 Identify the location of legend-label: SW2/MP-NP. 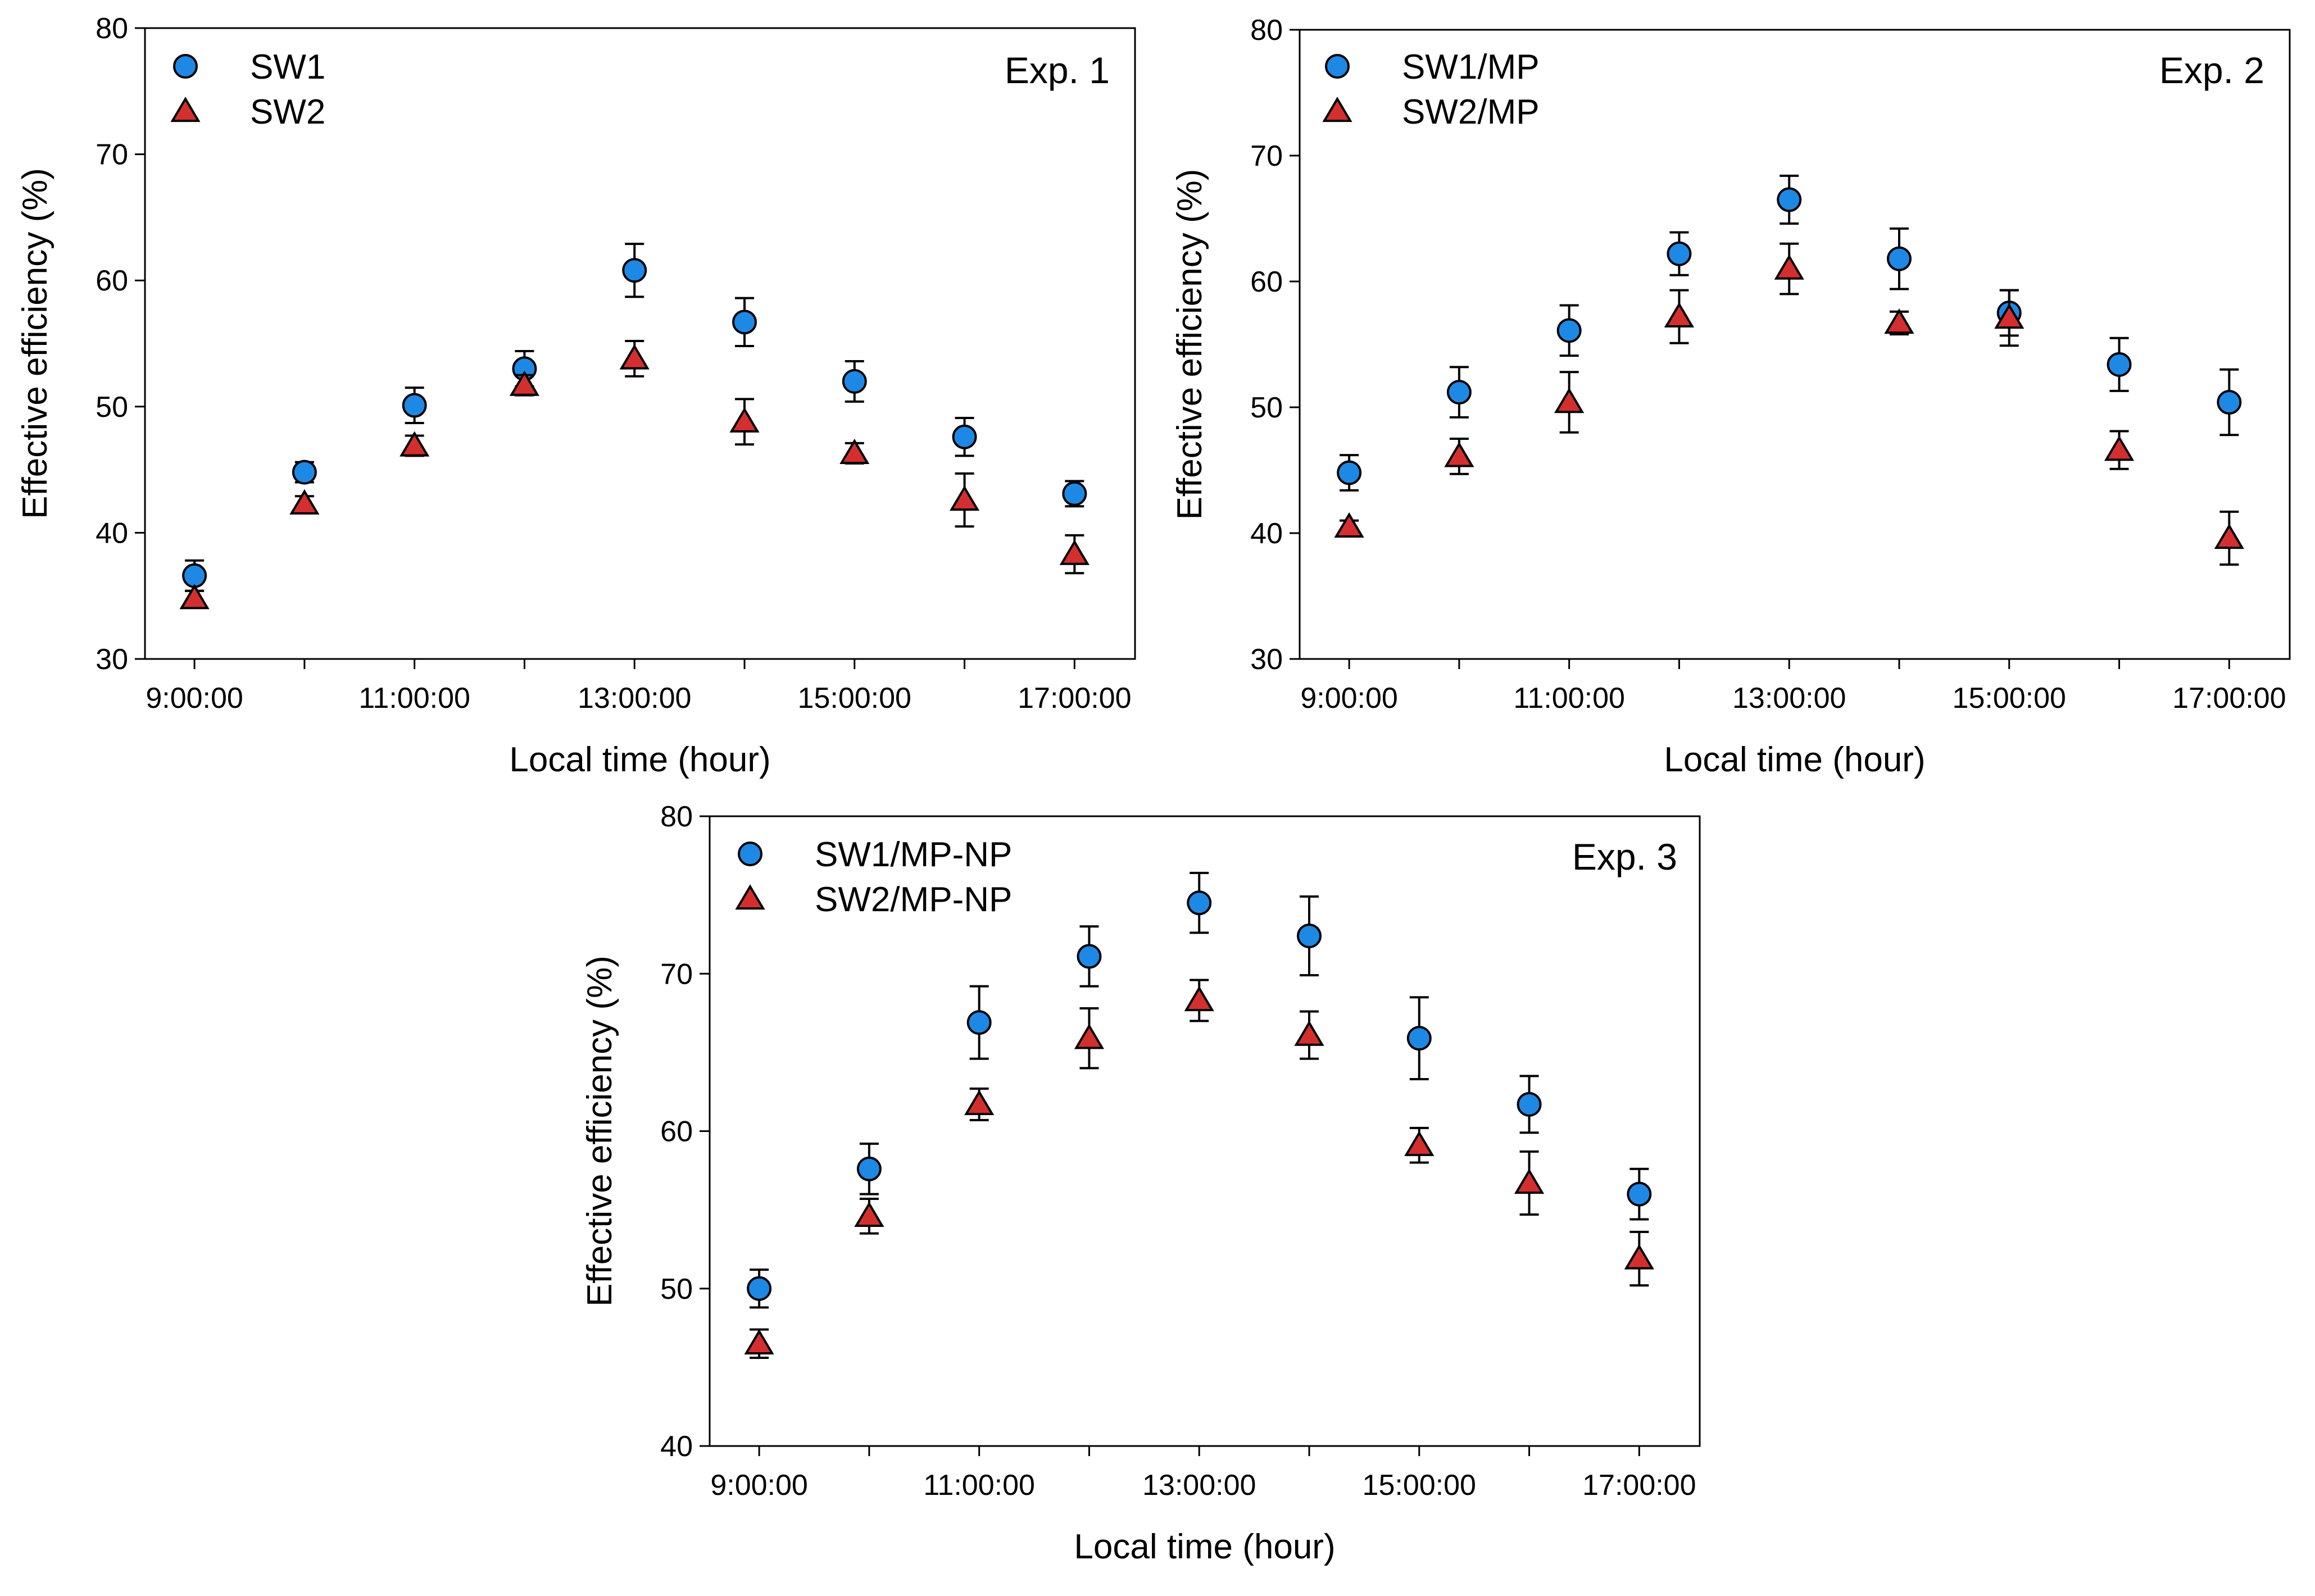
(913, 899).